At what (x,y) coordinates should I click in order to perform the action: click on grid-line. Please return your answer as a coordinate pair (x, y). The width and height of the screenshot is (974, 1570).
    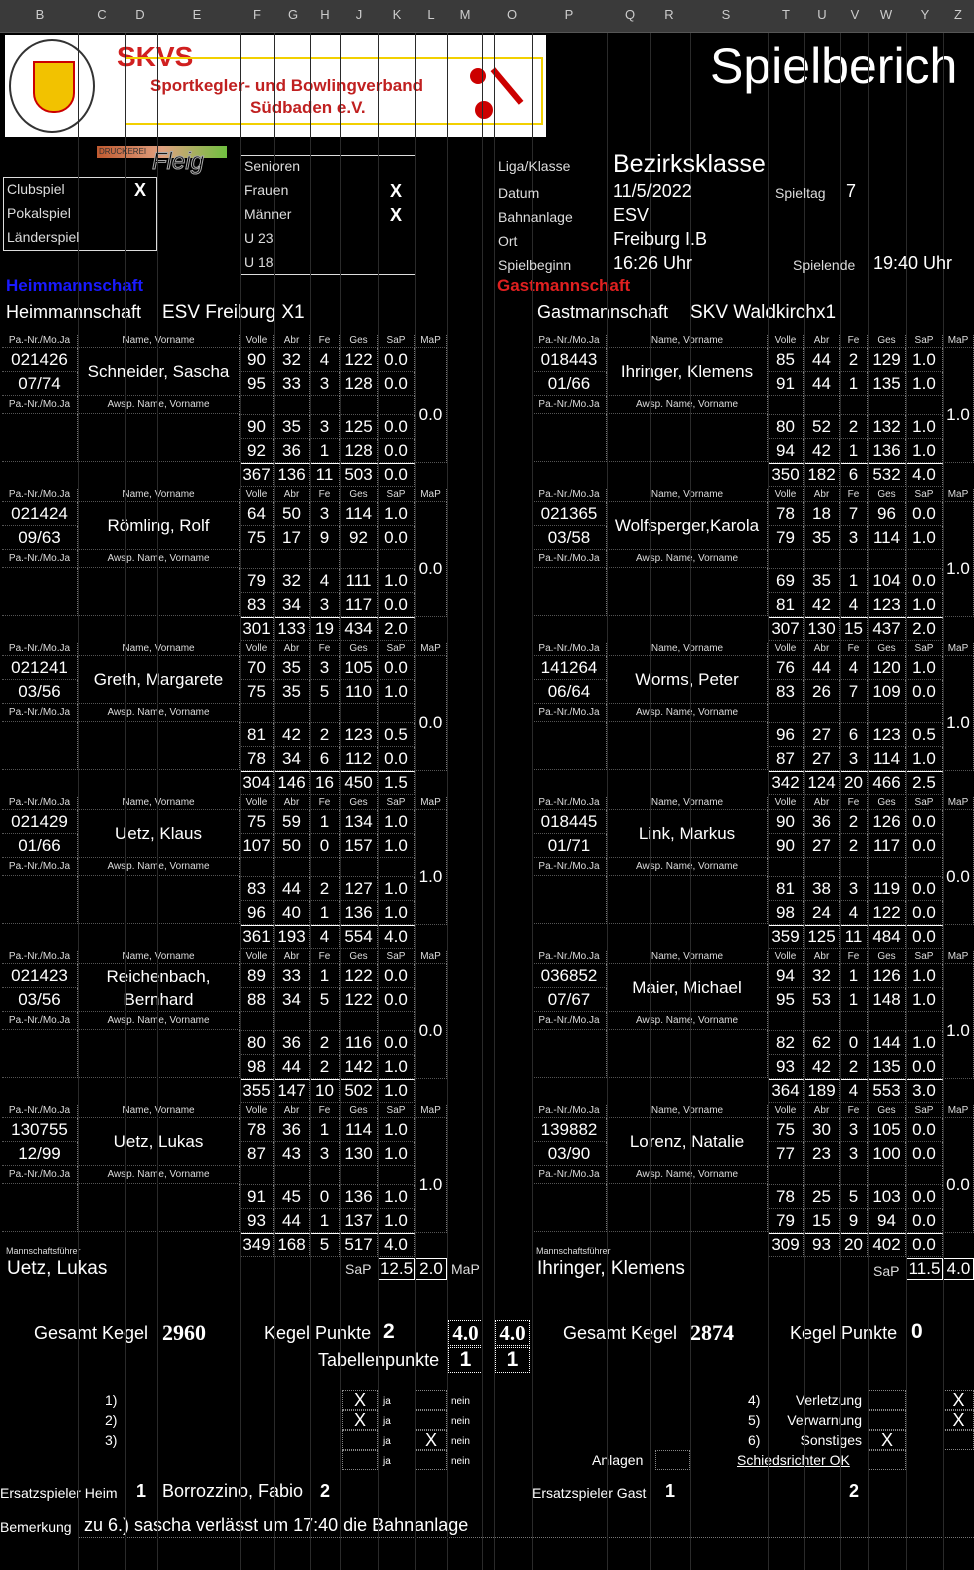
    Looking at the image, I should click on (274, 801).